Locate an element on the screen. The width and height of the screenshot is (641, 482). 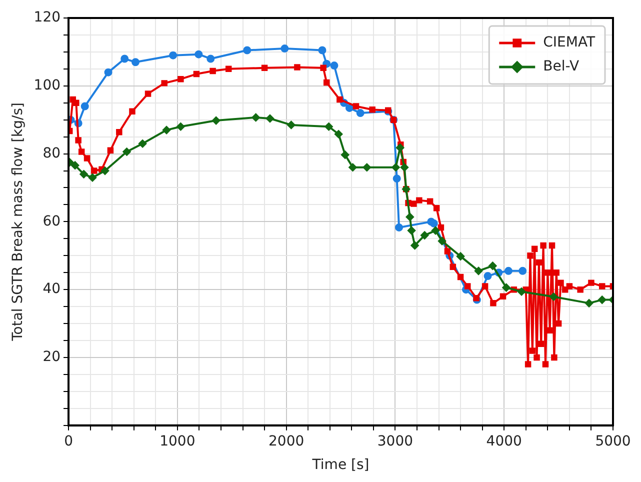
y-tick-label: 20 is located at coordinates (51, 357).